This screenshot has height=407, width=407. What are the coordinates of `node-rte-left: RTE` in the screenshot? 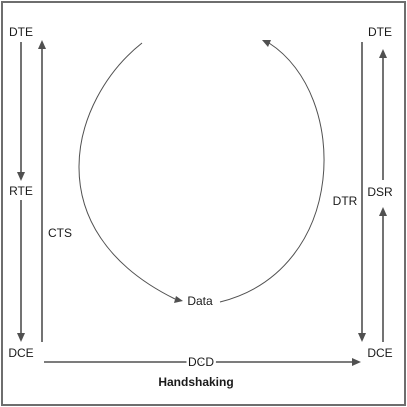 It's located at (21, 191).